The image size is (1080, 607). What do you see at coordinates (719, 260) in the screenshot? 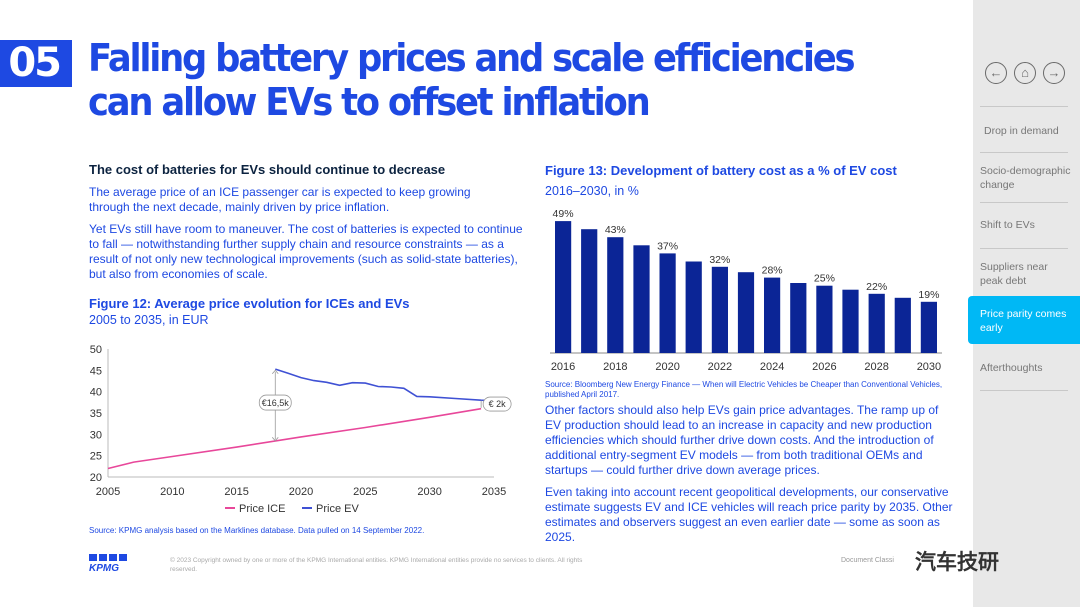
I see `data-label: 32%` at bounding box center [719, 260].